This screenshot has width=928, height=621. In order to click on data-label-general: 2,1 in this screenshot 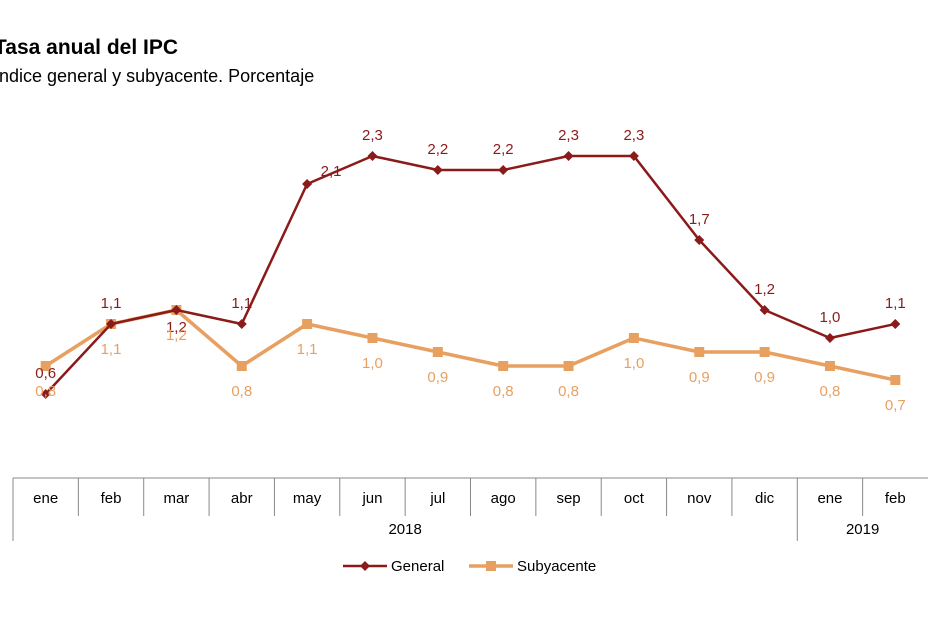, I will do `click(331, 171)`.